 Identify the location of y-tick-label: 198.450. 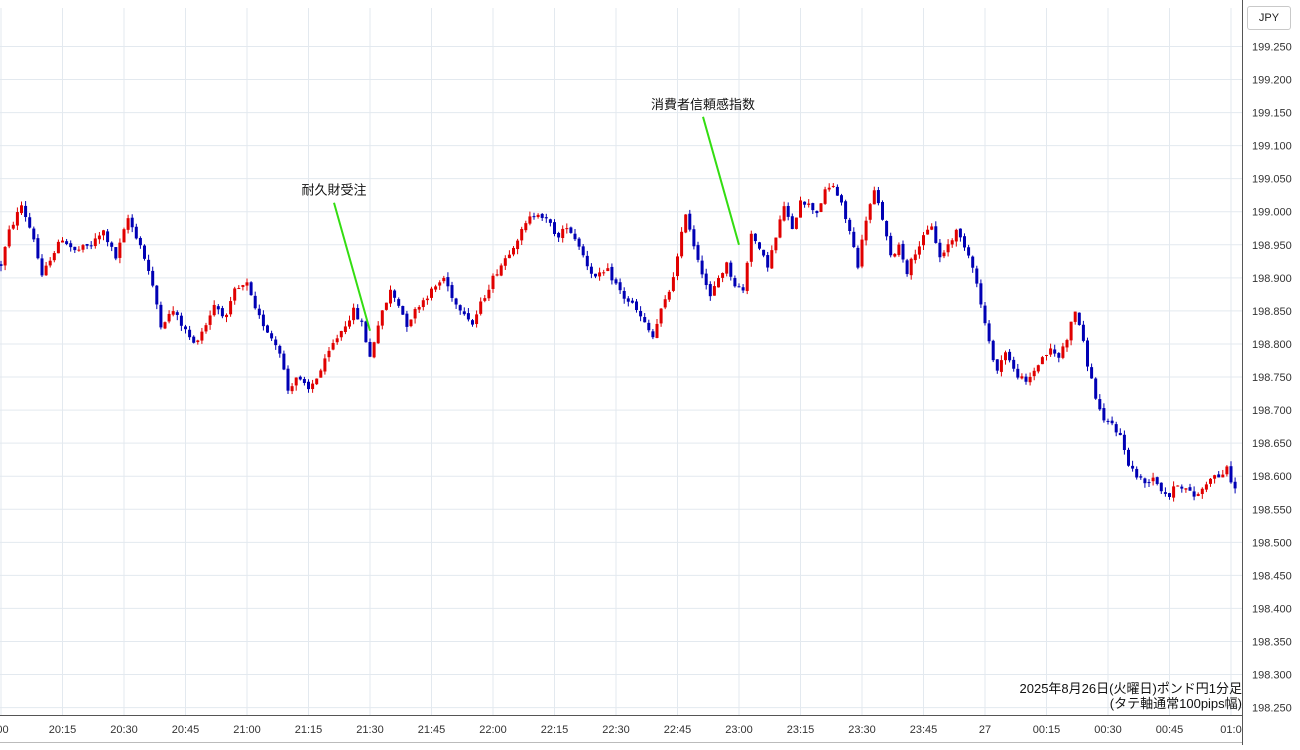
(1272, 576).